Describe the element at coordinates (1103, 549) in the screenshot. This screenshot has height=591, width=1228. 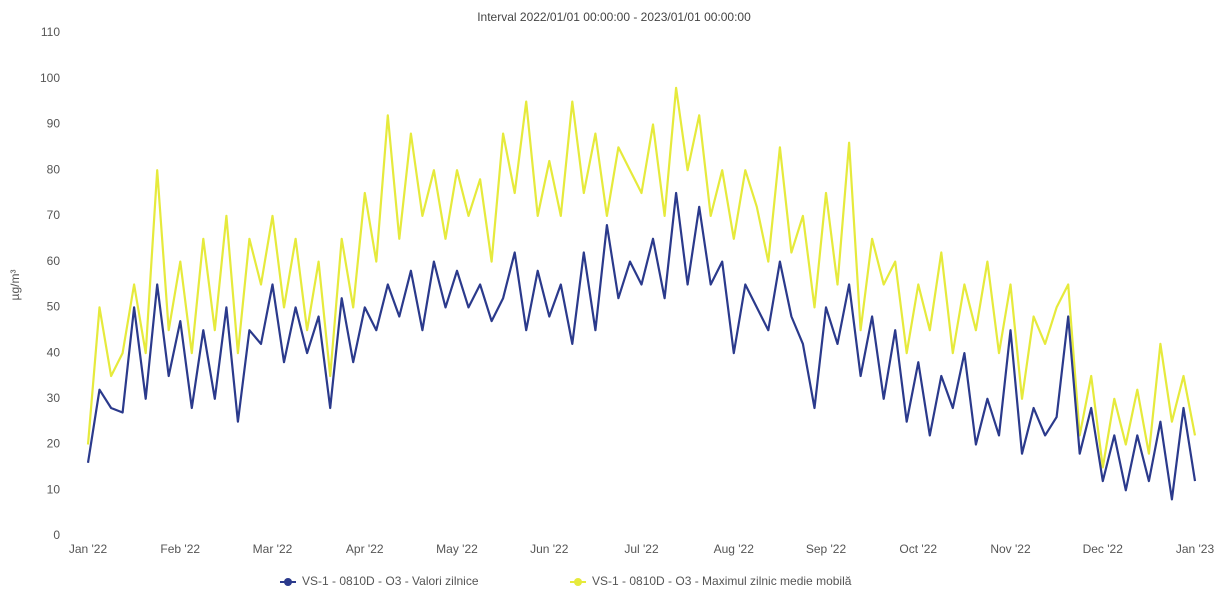
I see `x-tick-label: Dec '22` at that location.